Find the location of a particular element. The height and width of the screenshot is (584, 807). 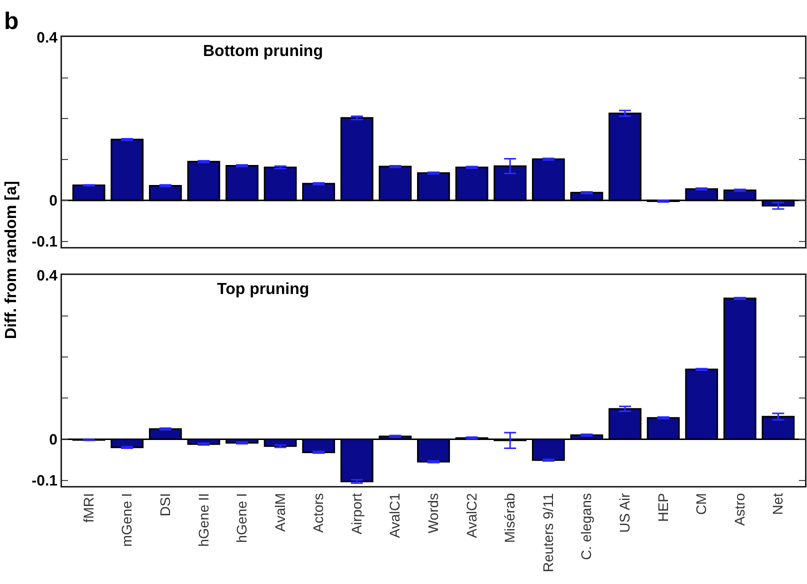

x-tick-label: HEP is located at coordinates (662, 507).